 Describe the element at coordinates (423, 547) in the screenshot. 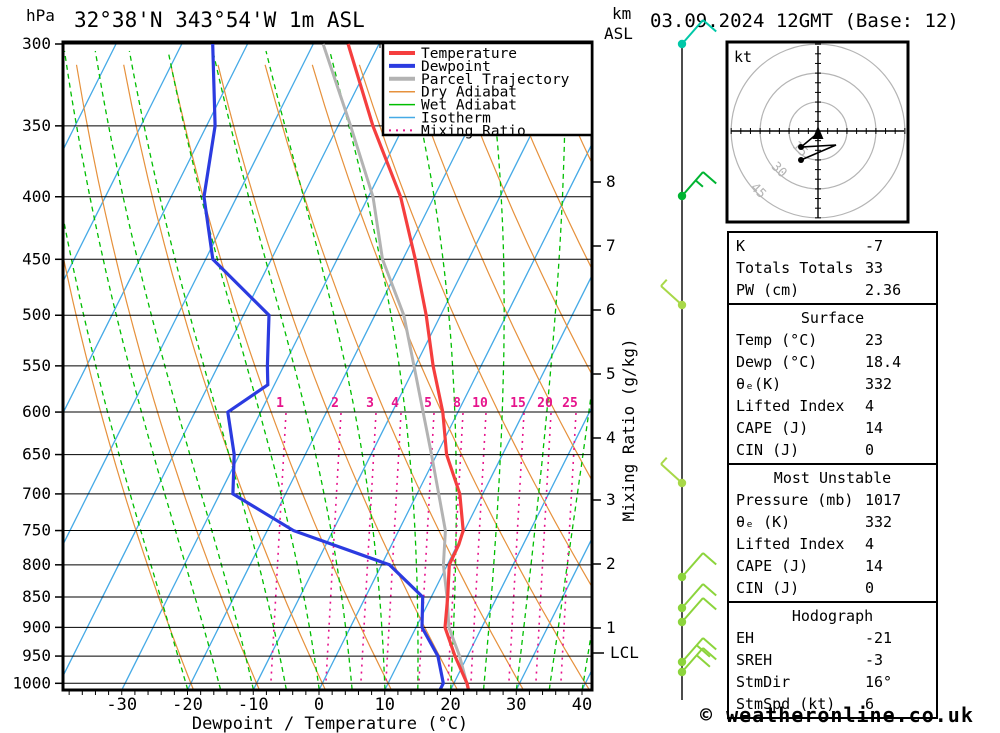

I see `mixing-ratio-lines` at that location.